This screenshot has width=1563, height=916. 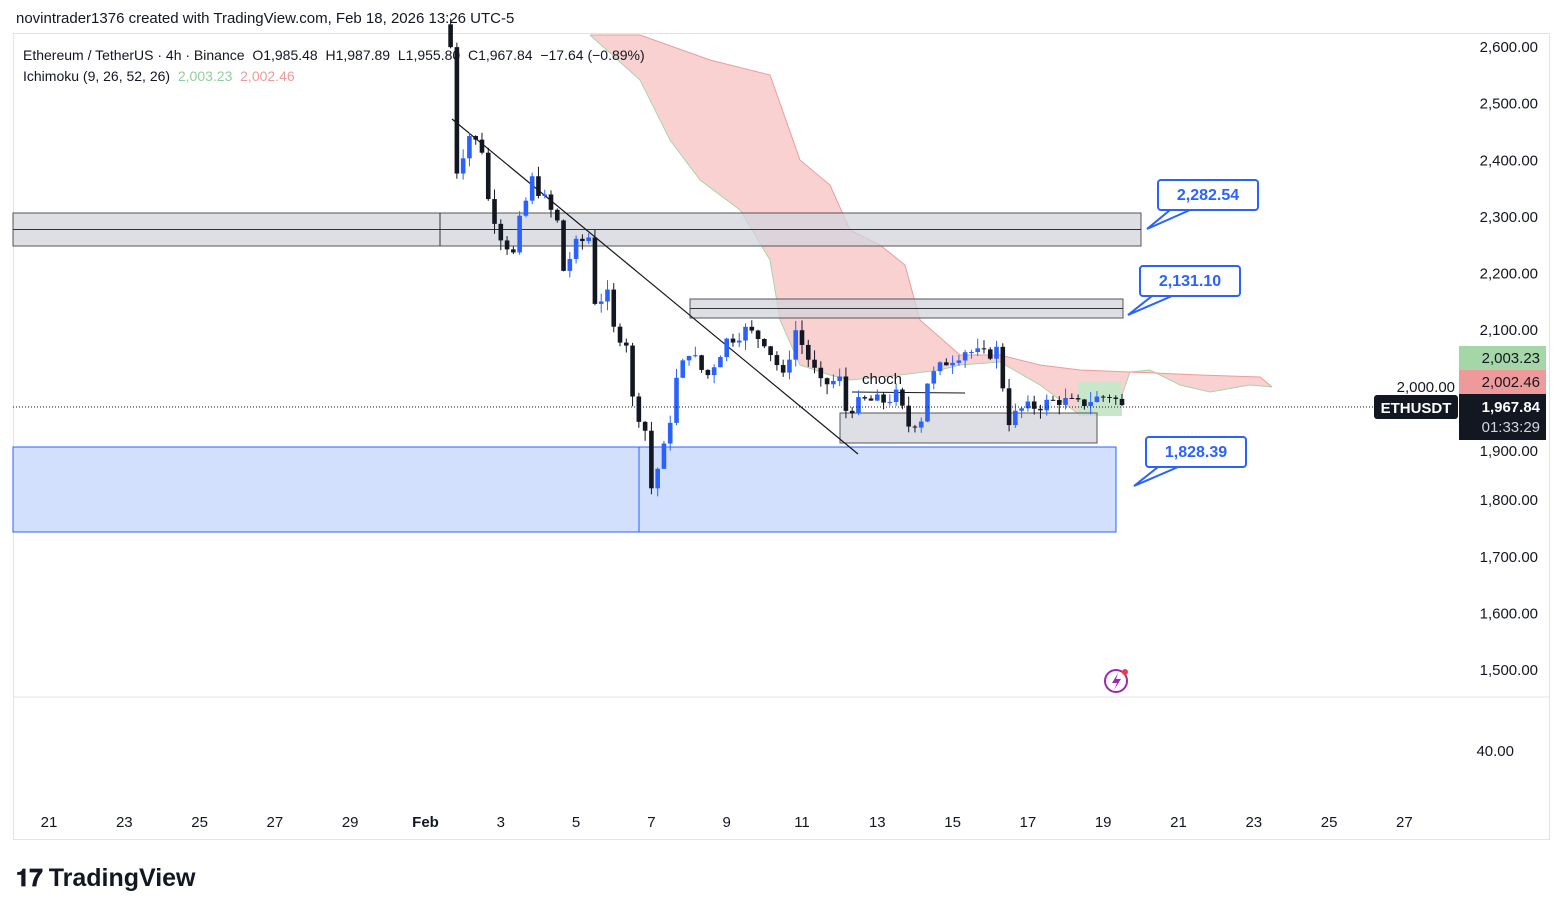 I want to click on symbol-tag, so click(x=1416, y=407).